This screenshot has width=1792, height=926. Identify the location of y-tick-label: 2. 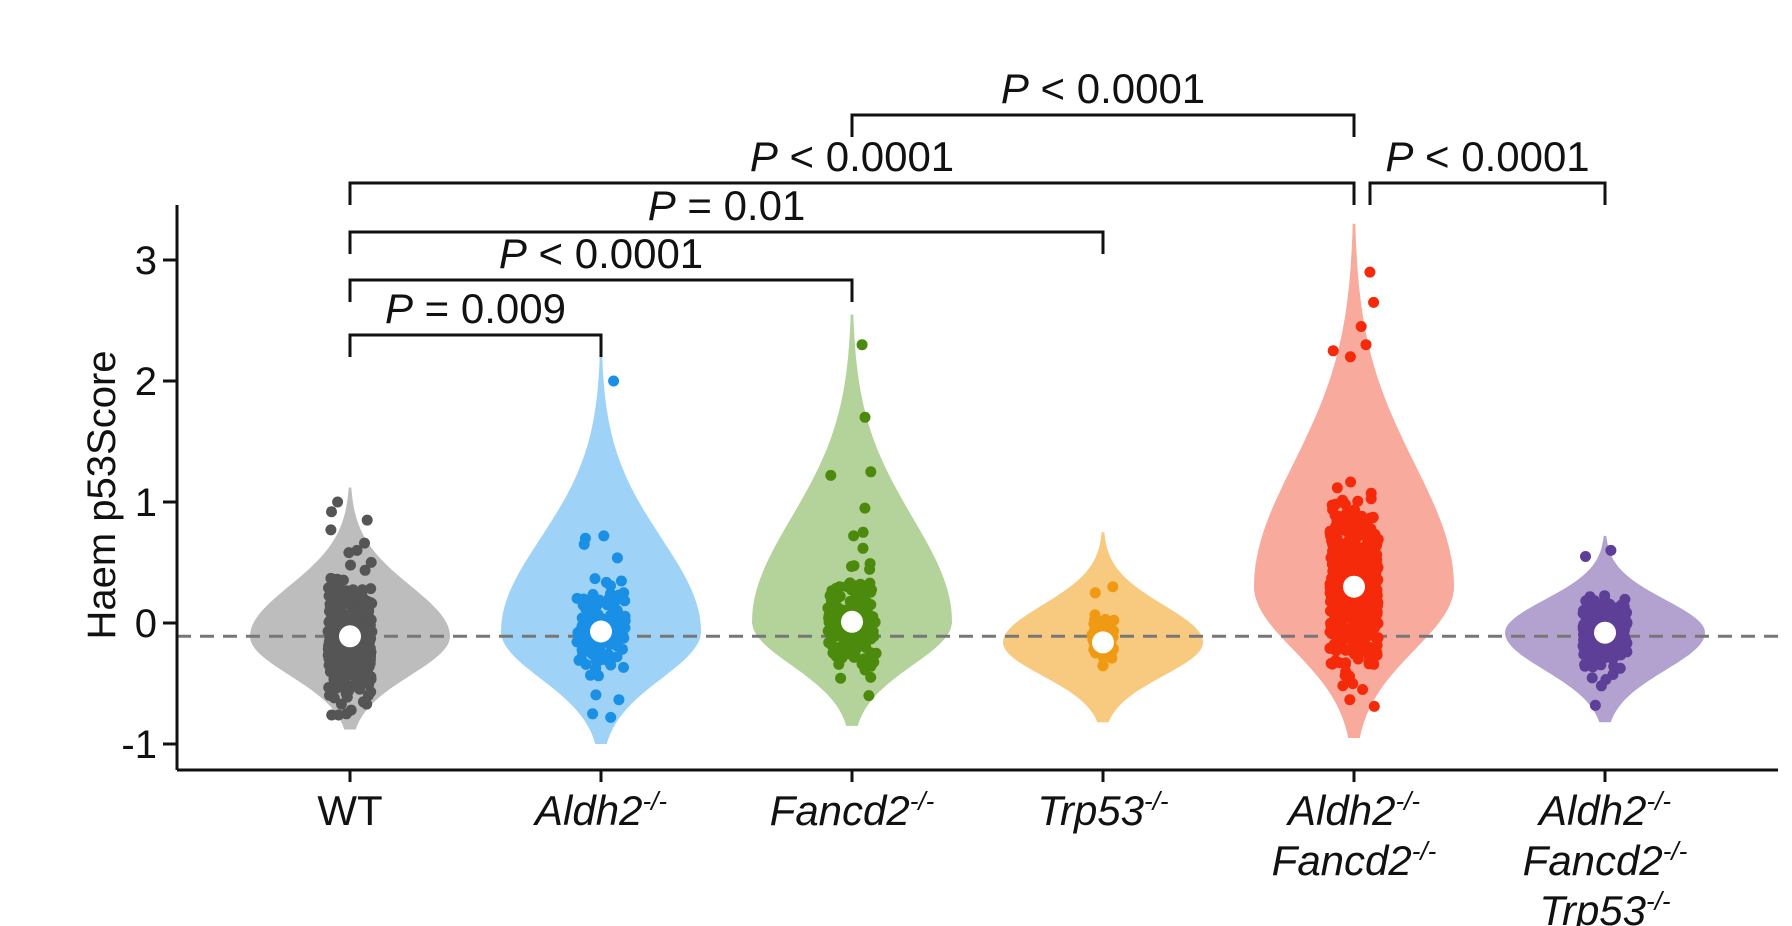
(146, 382).